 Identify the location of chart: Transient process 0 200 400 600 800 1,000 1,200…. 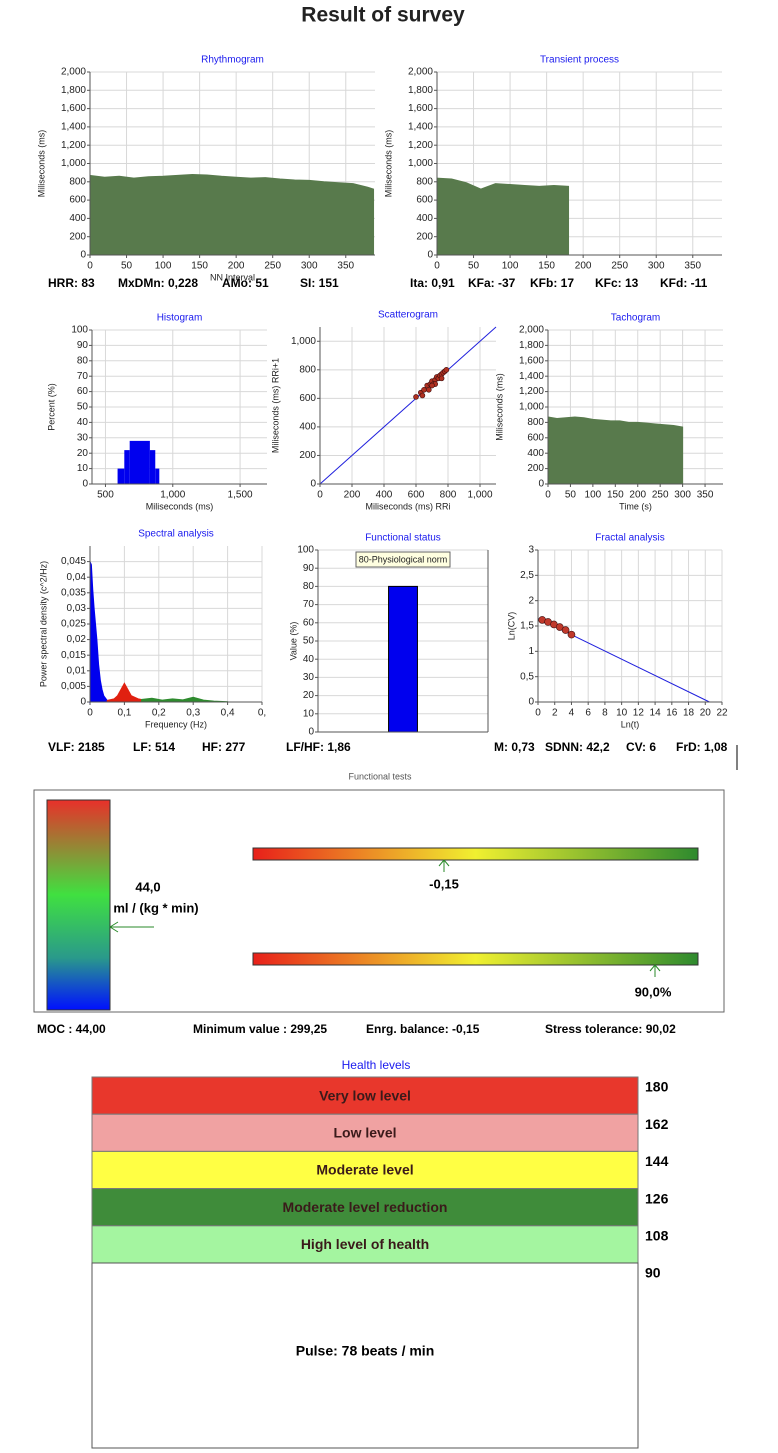
(552, 172).